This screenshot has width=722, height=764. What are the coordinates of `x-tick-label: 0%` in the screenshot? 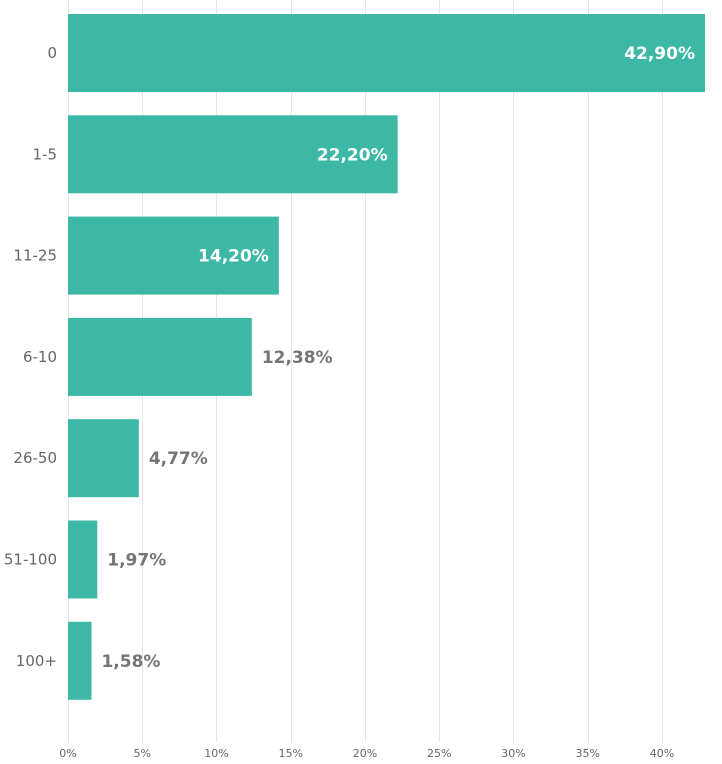 It's located at (67, 753).